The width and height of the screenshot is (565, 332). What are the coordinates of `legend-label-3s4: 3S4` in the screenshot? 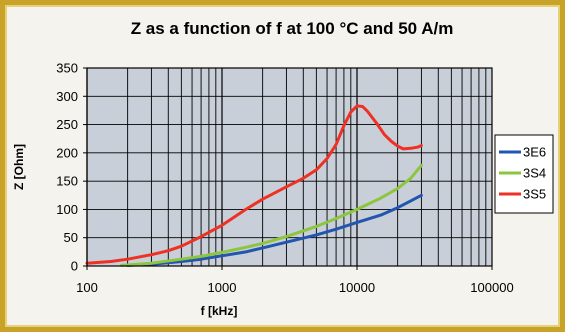 It's located at (534, 173).